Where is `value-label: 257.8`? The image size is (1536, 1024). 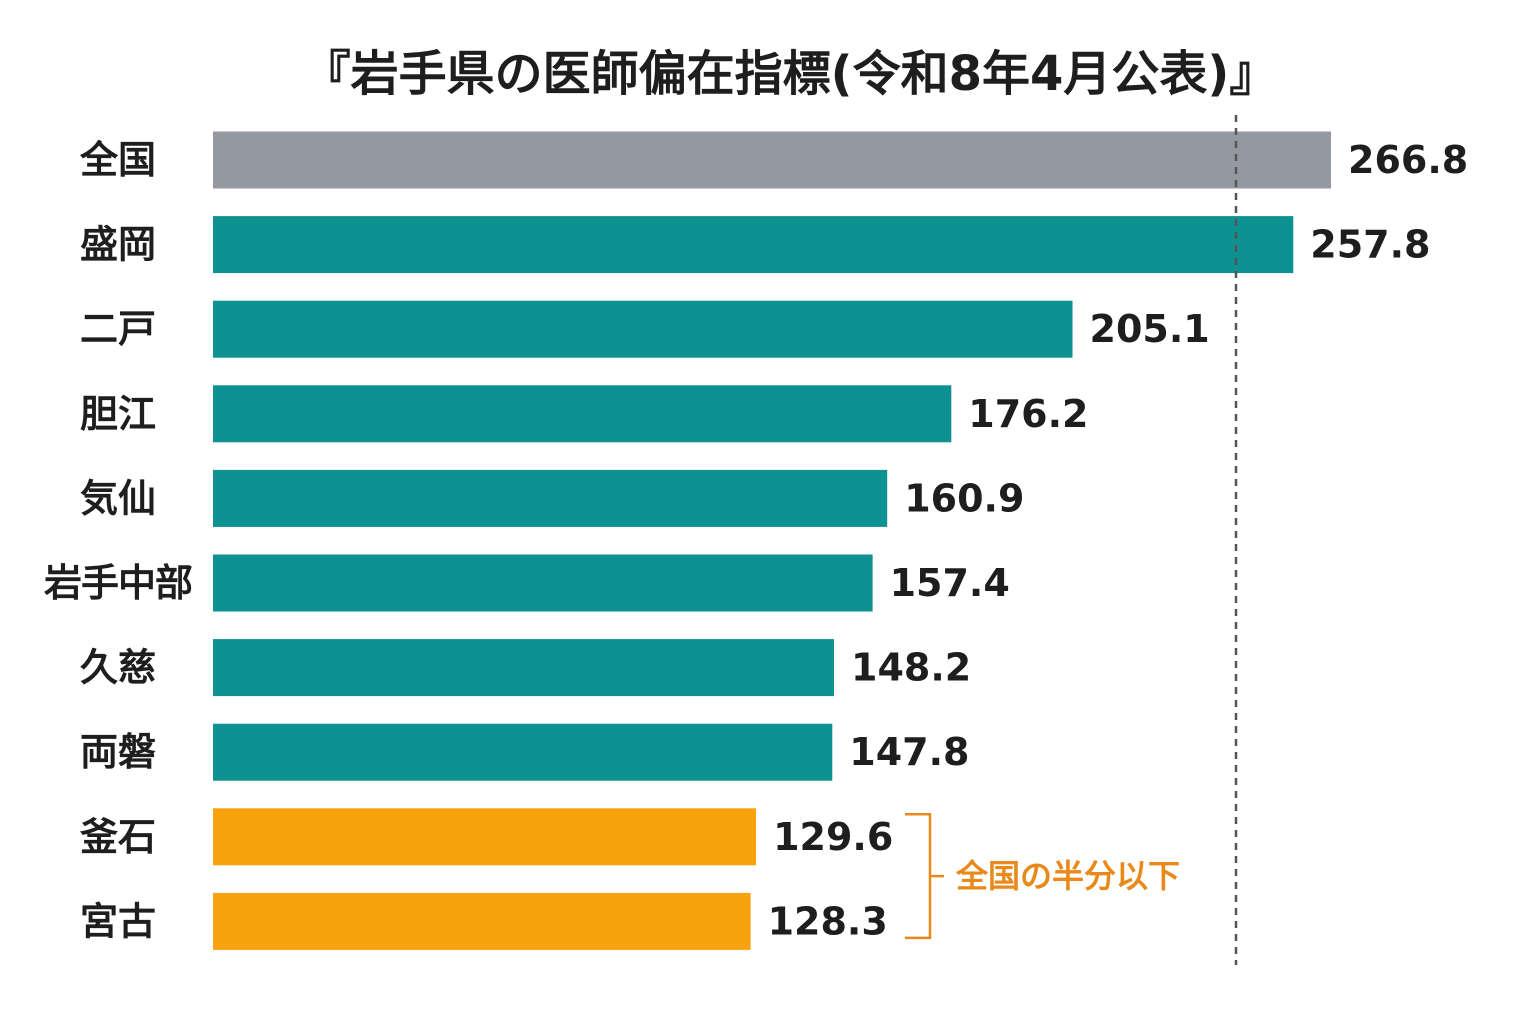
value-label: 257.8 is located at coordinates (1370, 245).